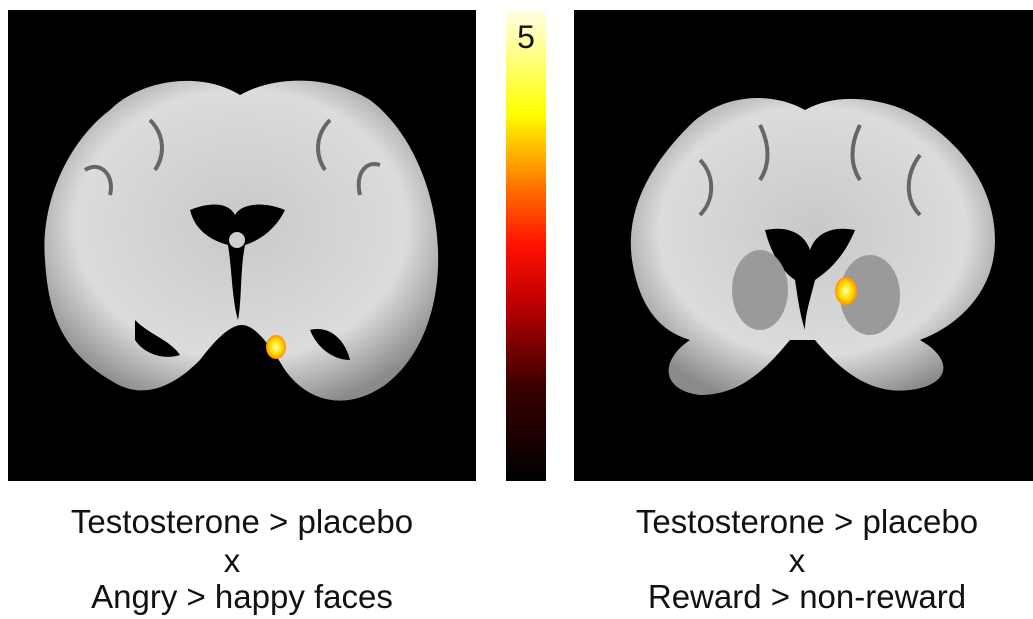  I want to click on colorbar, so click(526, 245).